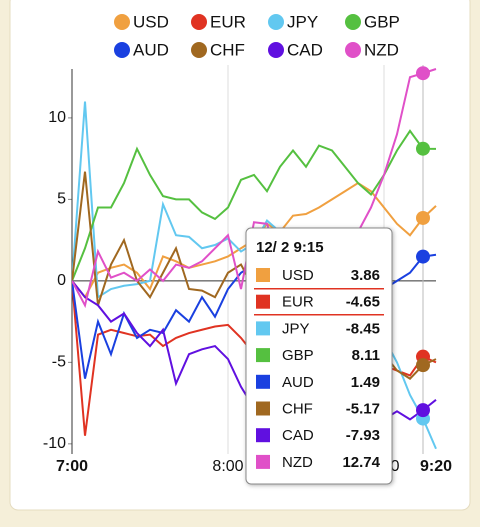 The image size is (480, 527). I want to click on y-tick-label: 0, so click(61, 280).